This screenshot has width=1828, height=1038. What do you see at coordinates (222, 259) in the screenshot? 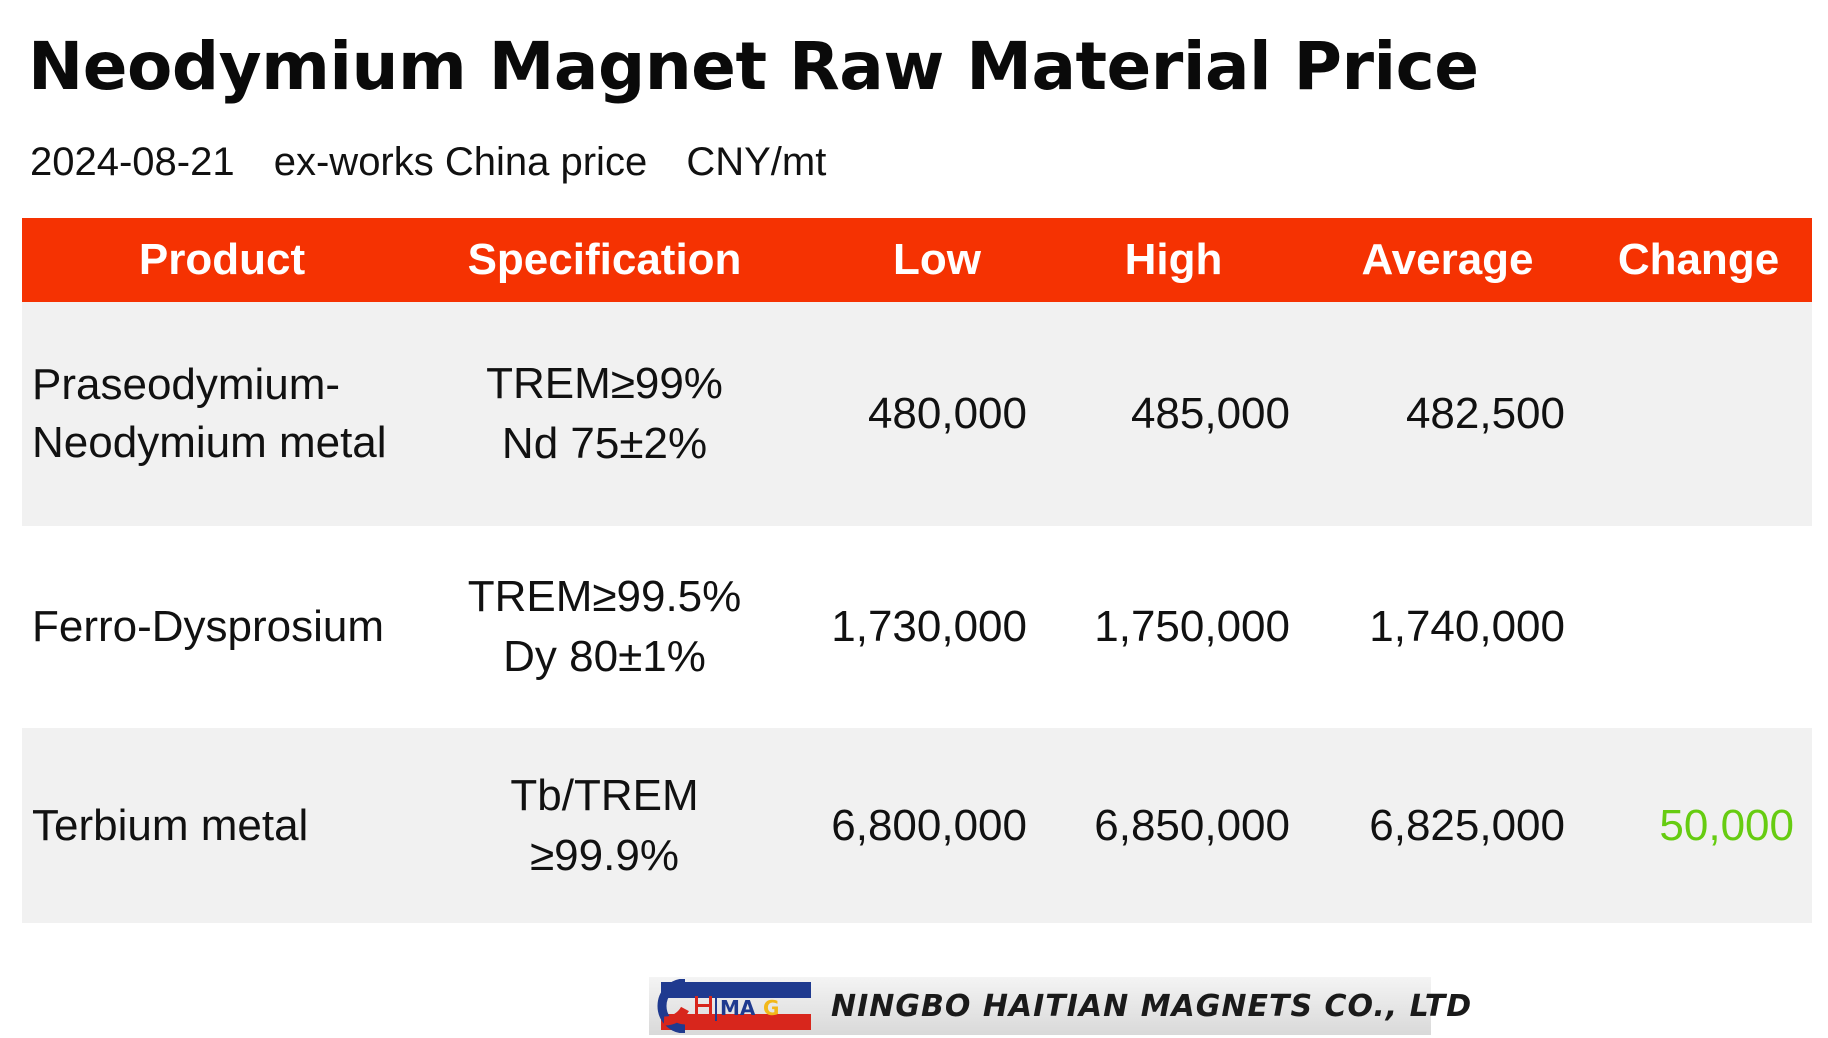
I see `column-header-product: Product` at bounding box center [222, 259].